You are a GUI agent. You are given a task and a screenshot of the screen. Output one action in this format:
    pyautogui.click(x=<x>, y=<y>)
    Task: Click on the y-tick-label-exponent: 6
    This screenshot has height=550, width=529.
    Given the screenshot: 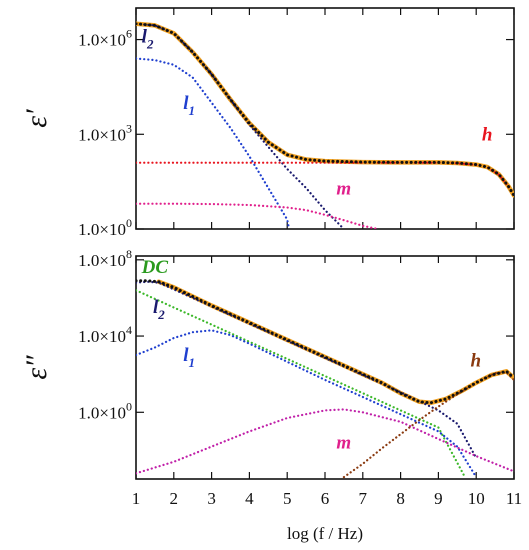 What is the action you would take?
    pyautogui.click(x=129, y=34)
    